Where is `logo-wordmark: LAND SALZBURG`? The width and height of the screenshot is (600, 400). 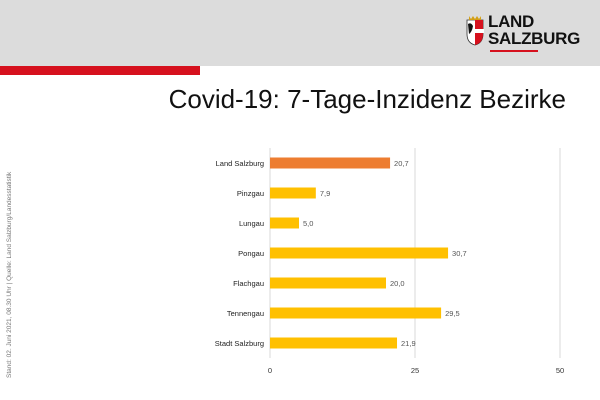 logo-wordmark: LAND SALZBURG is located at coordinates (534, 30).